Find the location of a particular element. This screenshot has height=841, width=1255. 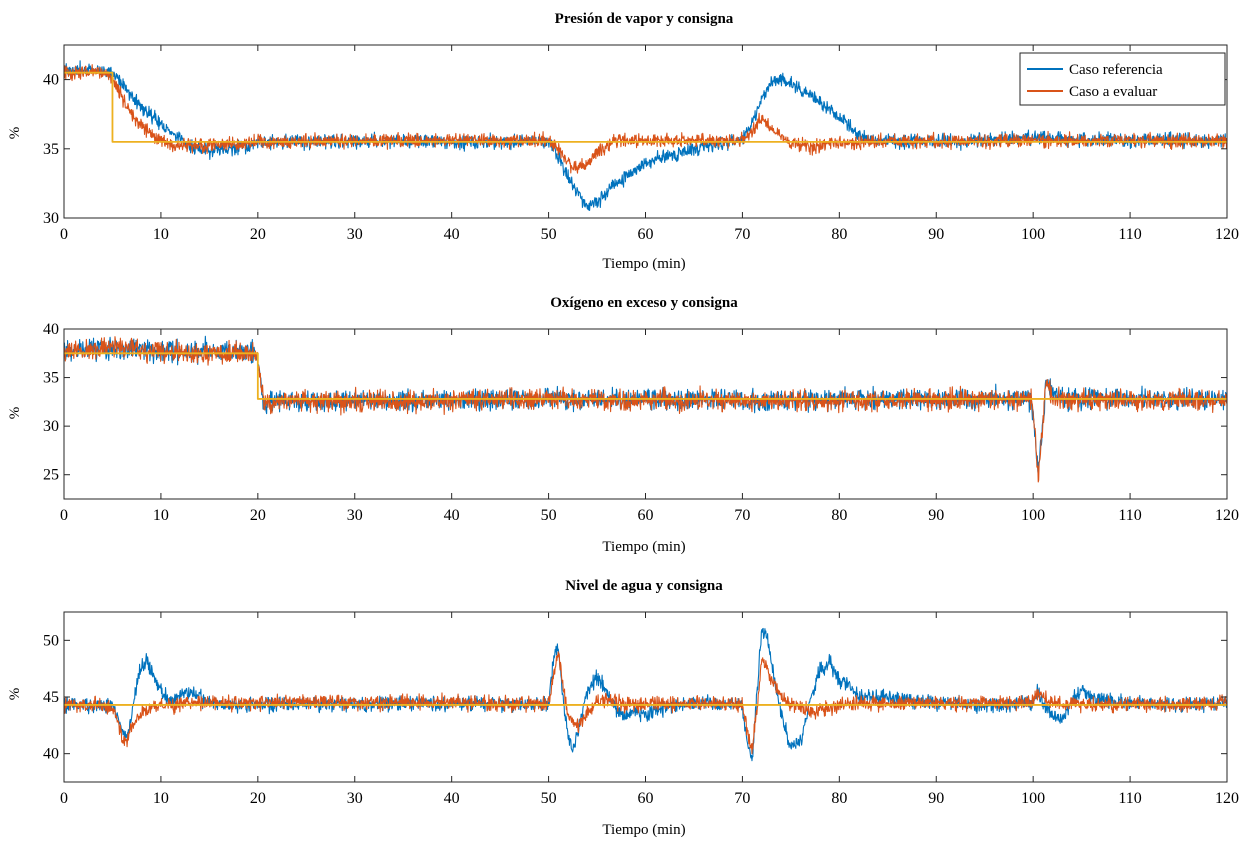

series-reference-line is located at coordinates (645, 694).